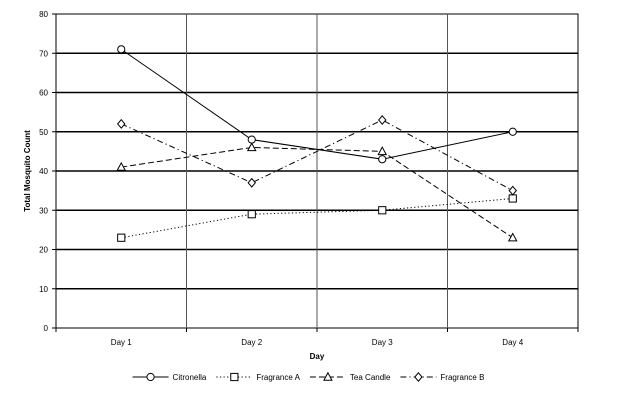 Image resolution: width=617 pixels, height=402 pixels. What do you see at coordinates (317, 218) in the screenshot?
I see `series-line-fragrance-a` at bounding box center [317, 218].